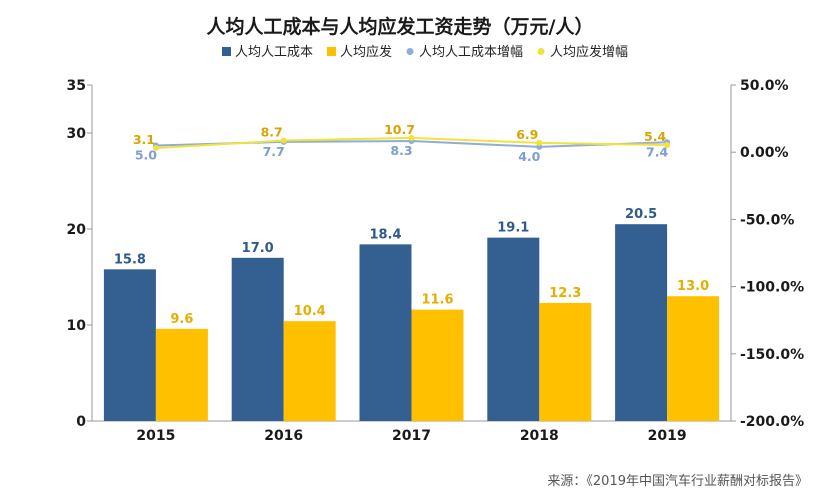 The height and width of the screenshot is (494, 820). Describe the element at coordinates (667, 436) in the screenshot. I see `x-tick-label: 2019` at that location.